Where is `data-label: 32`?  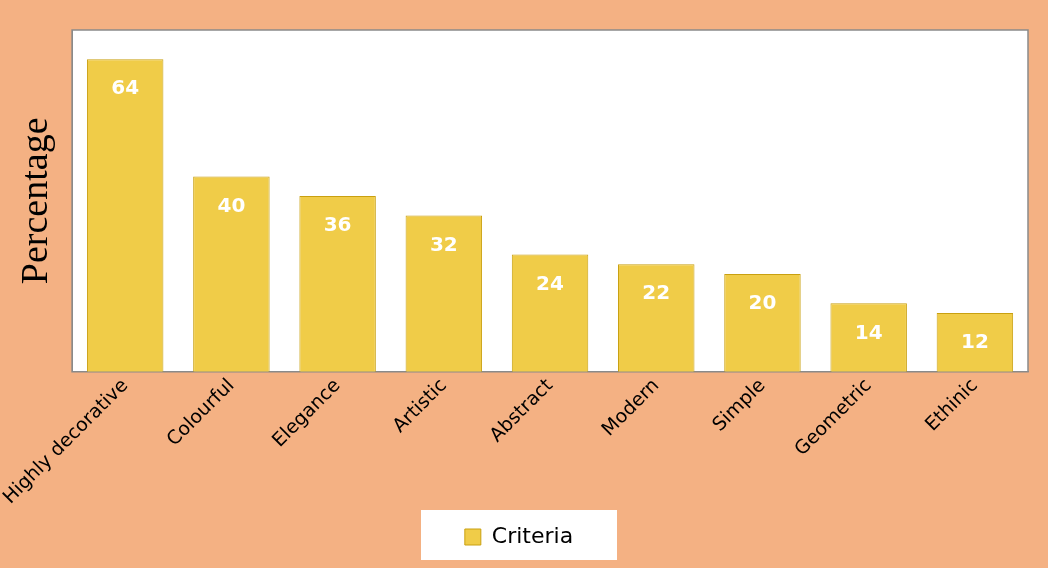
data-label: 32 is located at coordinates (443, 243).